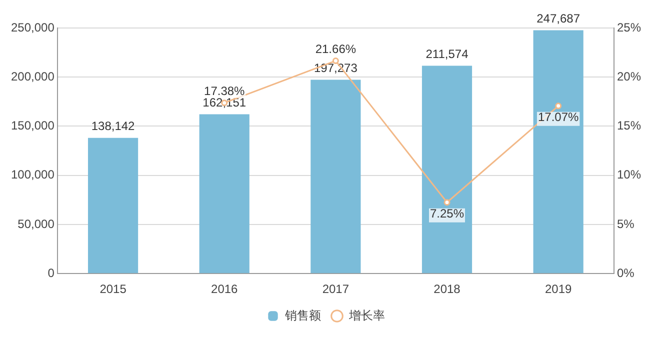 This screenshot has width=656, height=340. What do you see at coordinates (32, 27) in the screenshot?
I see `y-tick-label: 250,000` at bounding box center [32, 27].